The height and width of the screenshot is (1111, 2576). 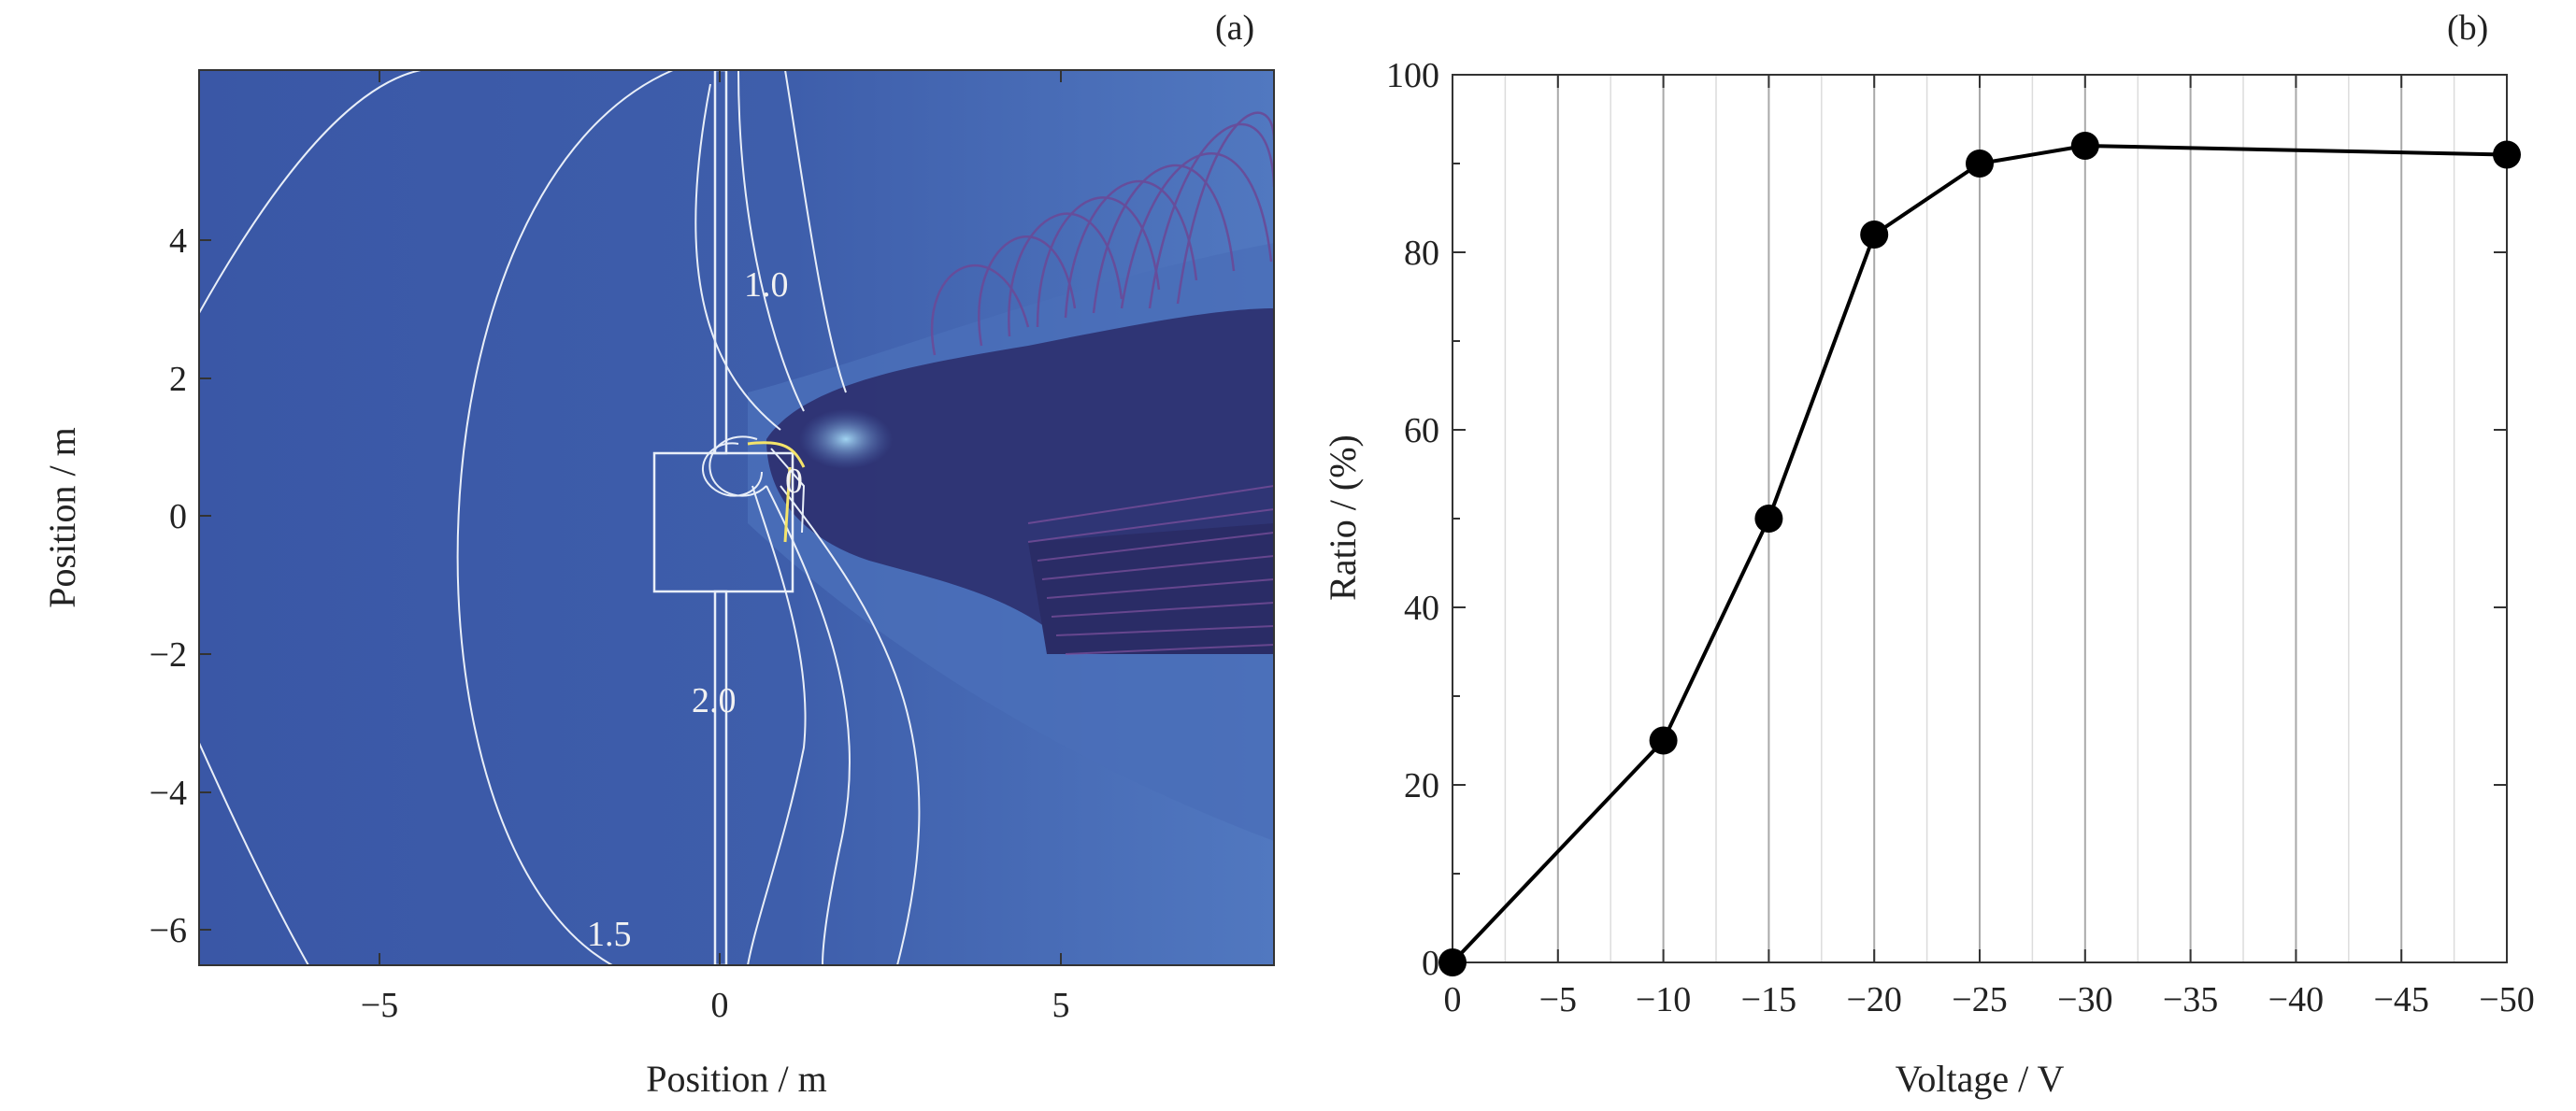 What do you see at coordinates (379, 1006) in the screenshot?
I see `panel-a-x-tick-label: −5` at bounding box center [379, 1006].